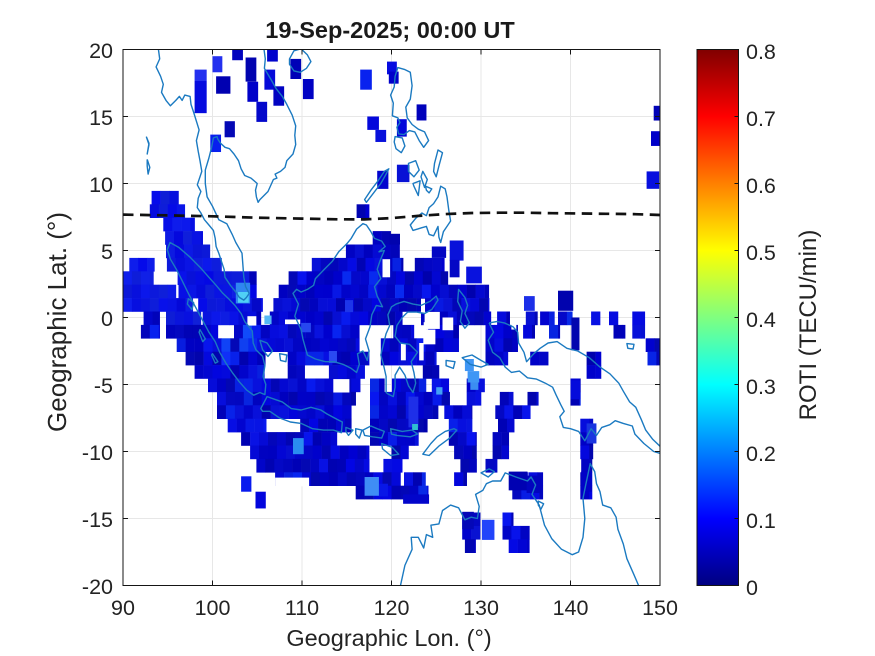 This screenshot has width=875, height=656. Describe the element at coordinates (101, 118) in the screenshot. I see `svg-text: 15` at that location.